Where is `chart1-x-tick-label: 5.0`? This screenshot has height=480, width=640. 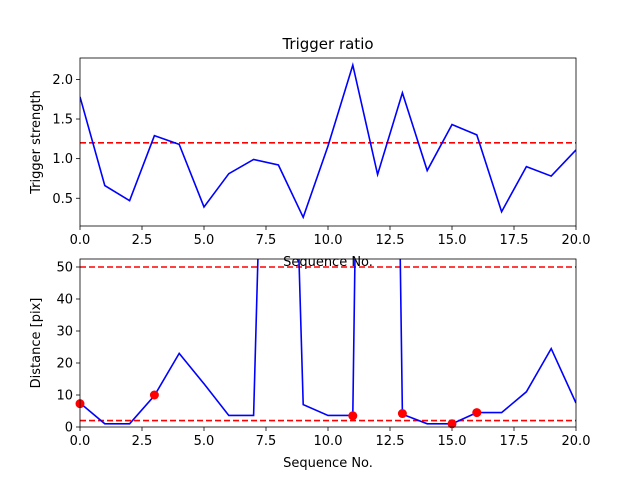
chart1-x-tick-label: 5.0 is located at coordinates (204, 441).